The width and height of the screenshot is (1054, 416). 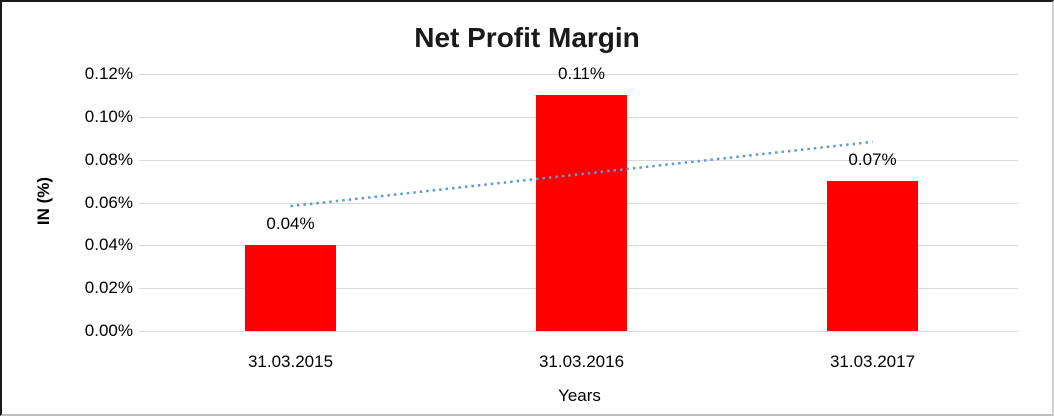 What do you see at coordinates (108, 116) in the screenshot?
I see `y-axis-tick-label: 0.10%` at bounding box center [108, 116].